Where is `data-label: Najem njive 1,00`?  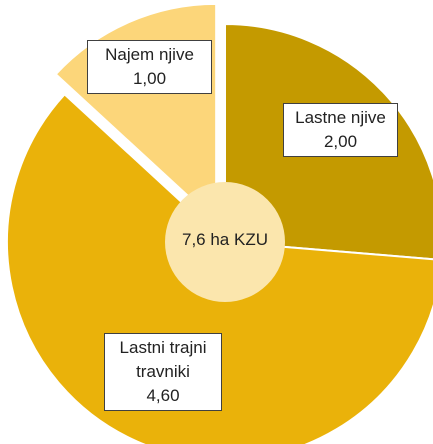 data-label: Najem njive 1,00 is located at coordinates (149, 67).